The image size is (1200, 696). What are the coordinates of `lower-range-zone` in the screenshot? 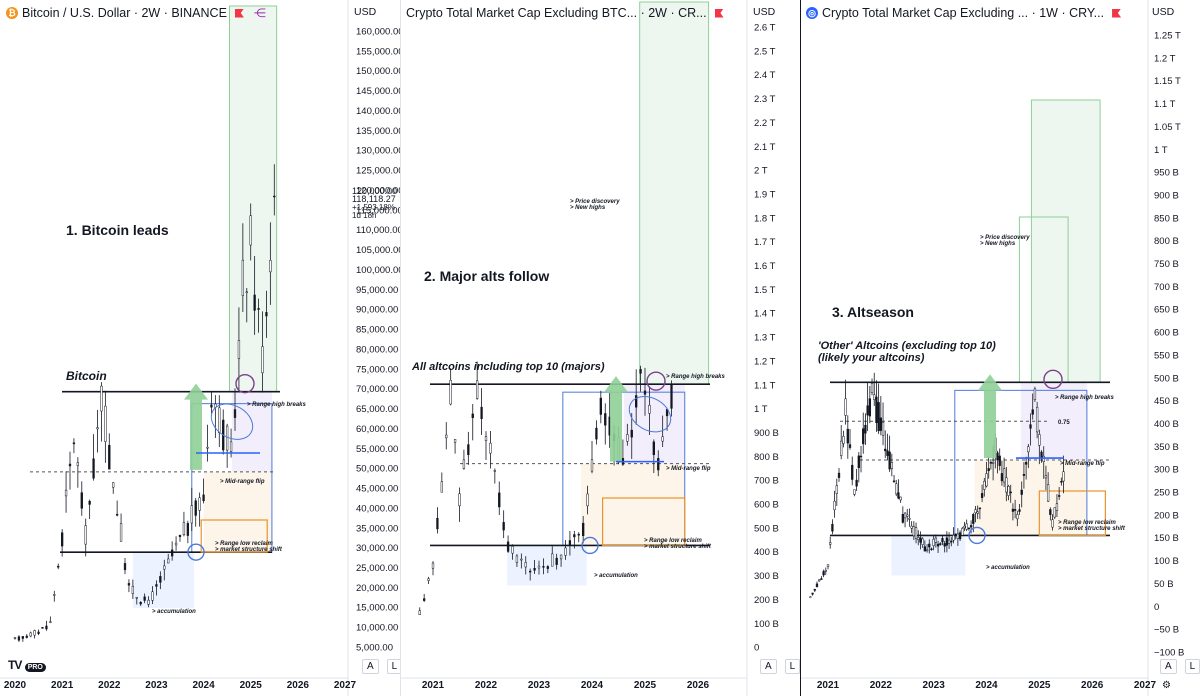 It's located at (633, 504).